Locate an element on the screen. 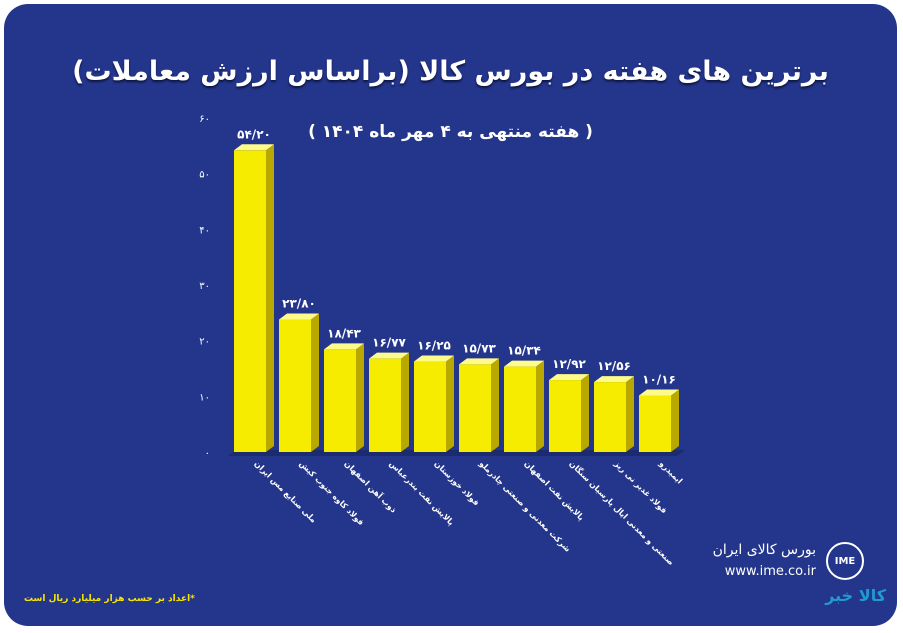  data-label: ۵۴/۲۰ is located at coordinates (254, 134).